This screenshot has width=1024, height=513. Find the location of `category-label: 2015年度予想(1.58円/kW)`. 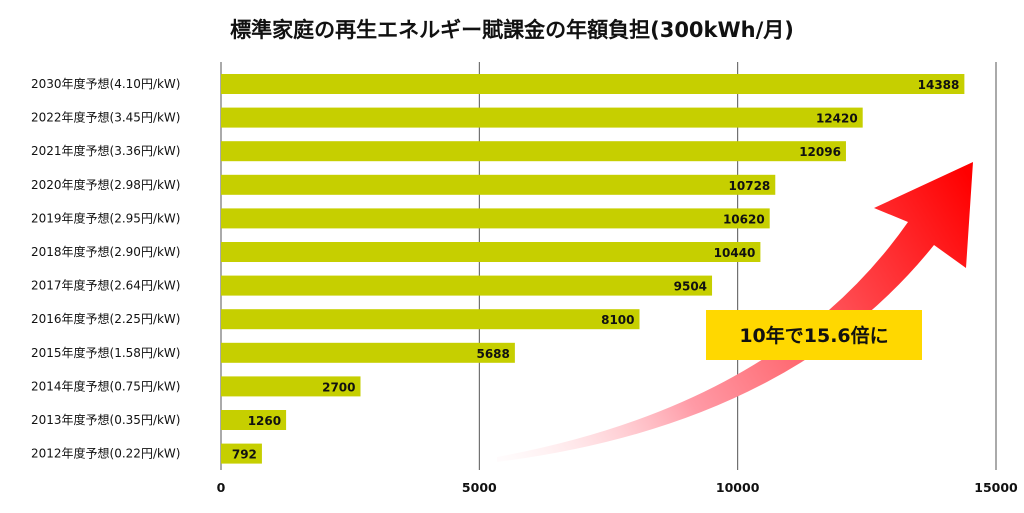

category-label: 2015年度予想(1.58円/kW) is located at coordinates (105, 352).